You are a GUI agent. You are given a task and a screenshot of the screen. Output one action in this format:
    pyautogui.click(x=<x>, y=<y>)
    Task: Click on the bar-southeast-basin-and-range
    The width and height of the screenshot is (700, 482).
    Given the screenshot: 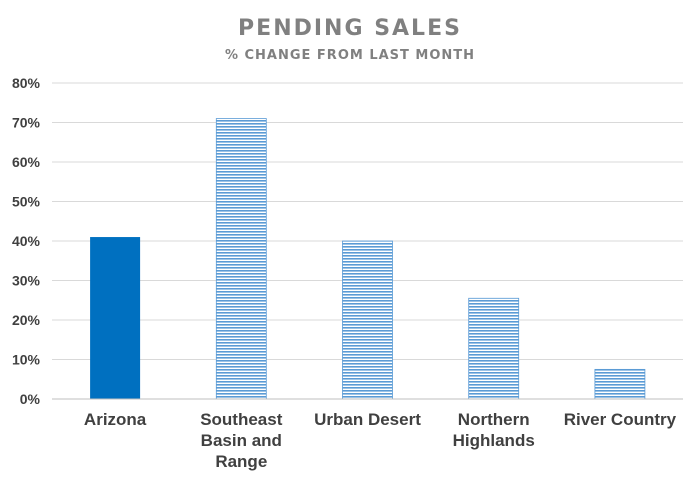 What is the action you would take?
    pyautogui.click(x=241, y=259)
    